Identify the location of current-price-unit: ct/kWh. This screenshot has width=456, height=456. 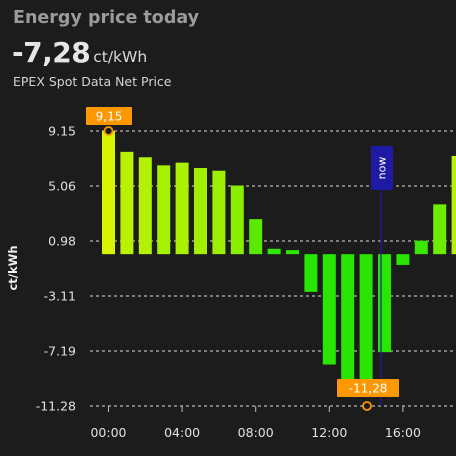
(120, 57).